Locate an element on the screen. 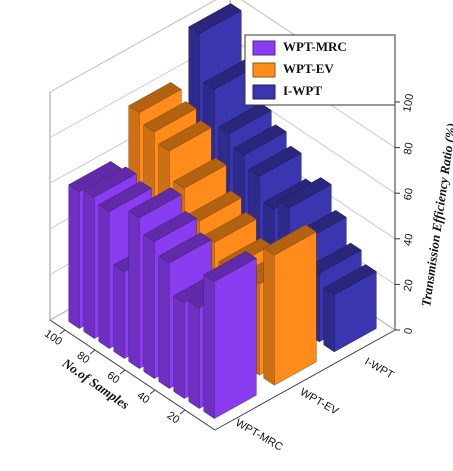 This screenshot has height=471, width=453. legend: WPT-MRC WPT-EV I-WPT is located at coordinates (320, 70).